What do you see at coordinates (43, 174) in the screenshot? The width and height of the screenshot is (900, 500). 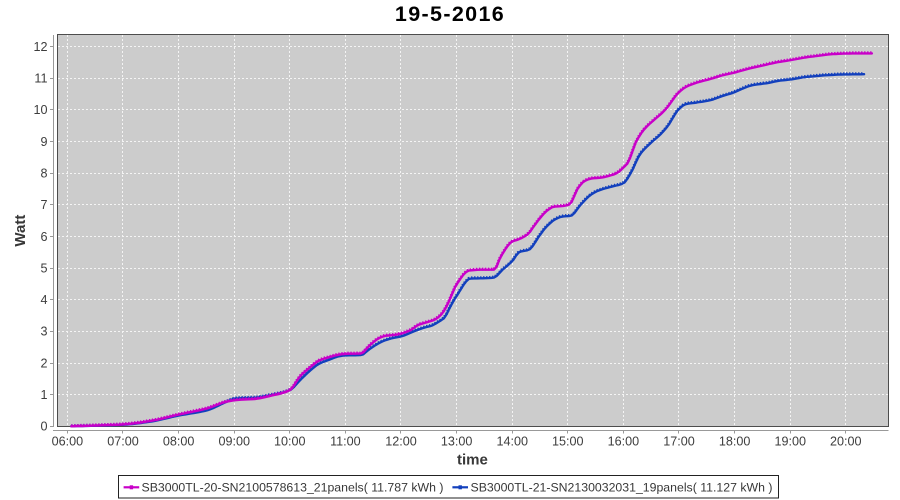 I see `svg-text: 8` at bounding box center [43, 174].